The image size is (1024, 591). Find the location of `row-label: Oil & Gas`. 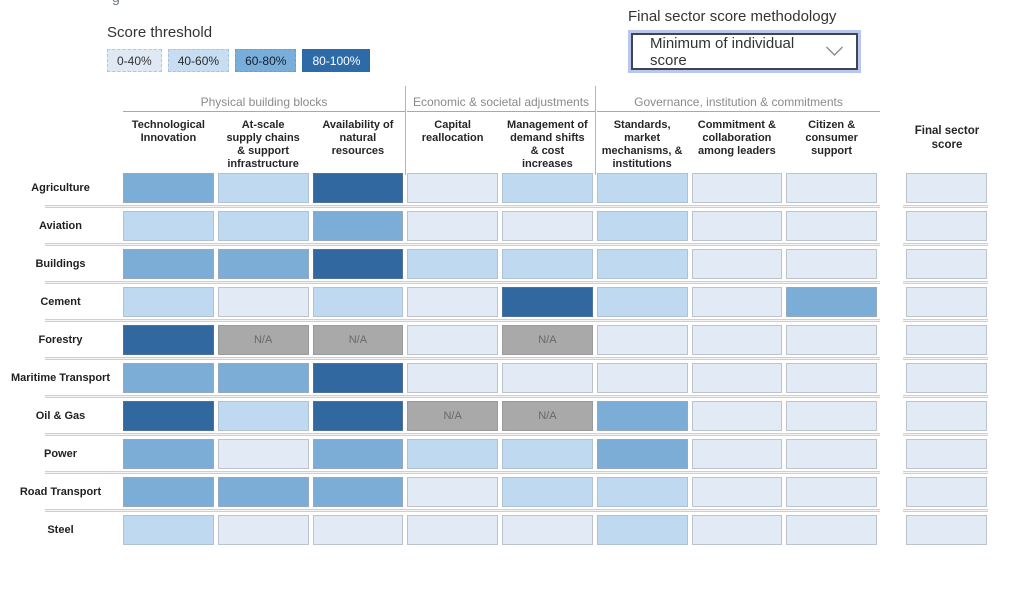

row-label: Oil & Gas is located at coordinates (60, 416).